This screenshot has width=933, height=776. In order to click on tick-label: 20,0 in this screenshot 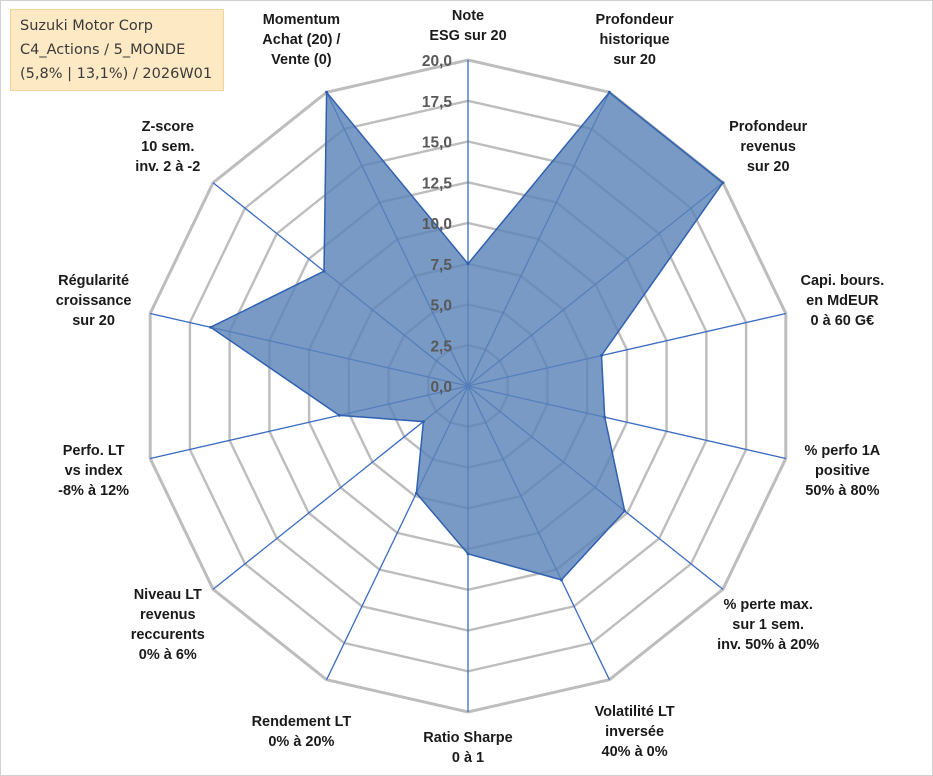, I will do `click(437, 61)`.